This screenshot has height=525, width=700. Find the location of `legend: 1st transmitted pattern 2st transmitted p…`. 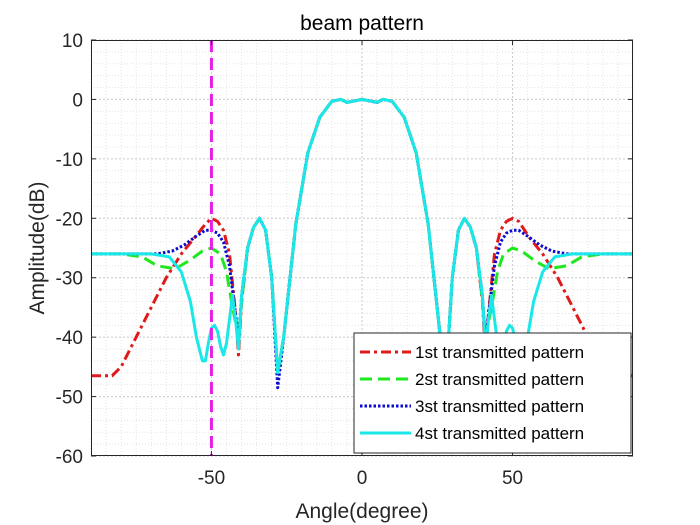

legend: 1st transmitted pattern 2st transmitted p… is located at coordinates (492, 393).